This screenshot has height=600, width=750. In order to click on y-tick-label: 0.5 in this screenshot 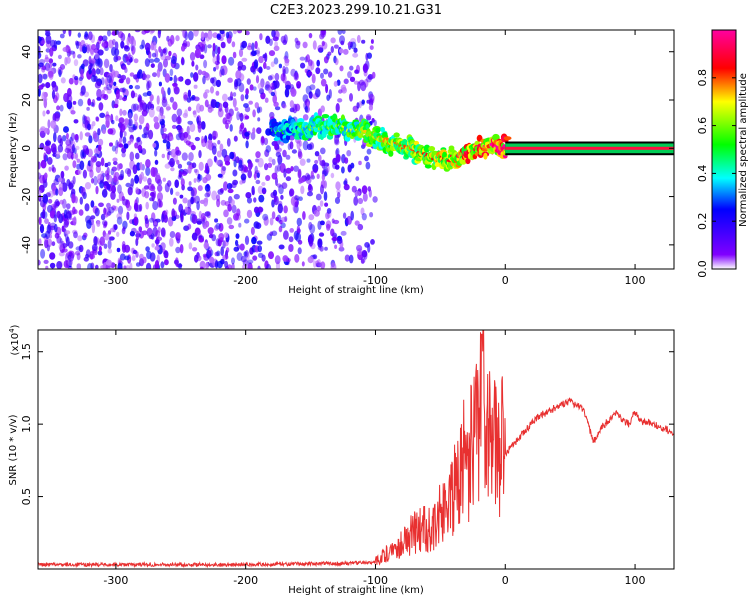, I will do `click(26, 497)`.